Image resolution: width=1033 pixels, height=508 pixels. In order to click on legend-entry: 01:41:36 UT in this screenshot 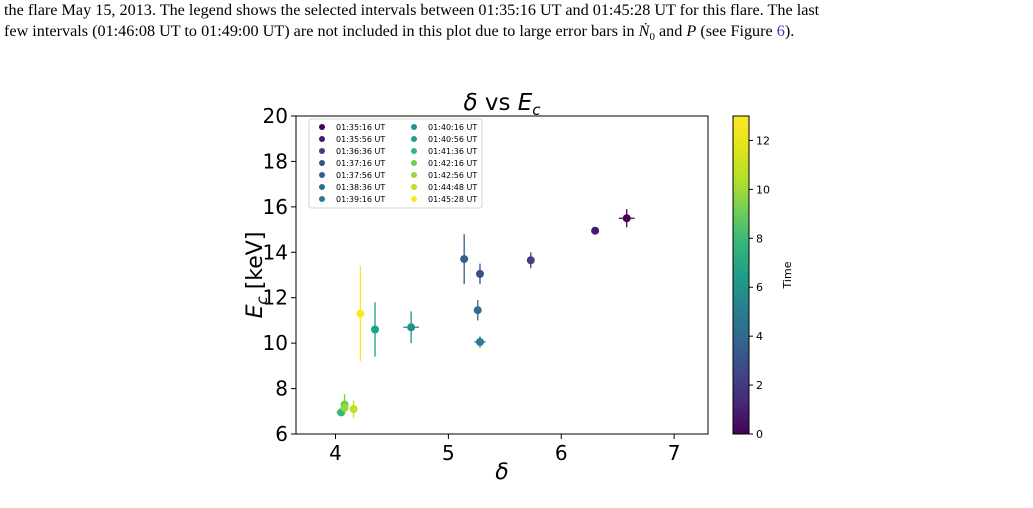, I will do `click(444, 151)`.